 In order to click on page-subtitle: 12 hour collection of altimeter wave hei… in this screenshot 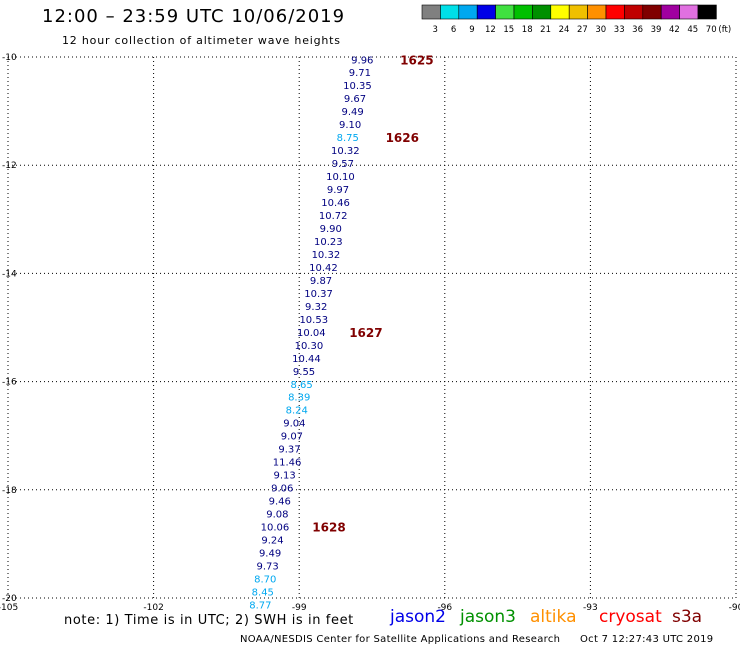, I will do `click(201, 40)`.